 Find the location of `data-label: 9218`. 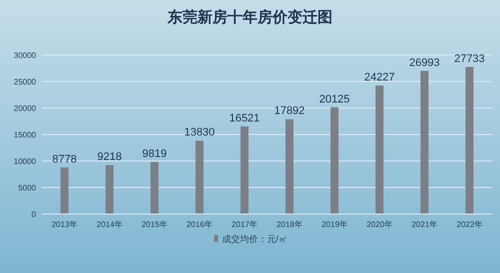

data-label: 9218 is located at coordinates (109, 157).